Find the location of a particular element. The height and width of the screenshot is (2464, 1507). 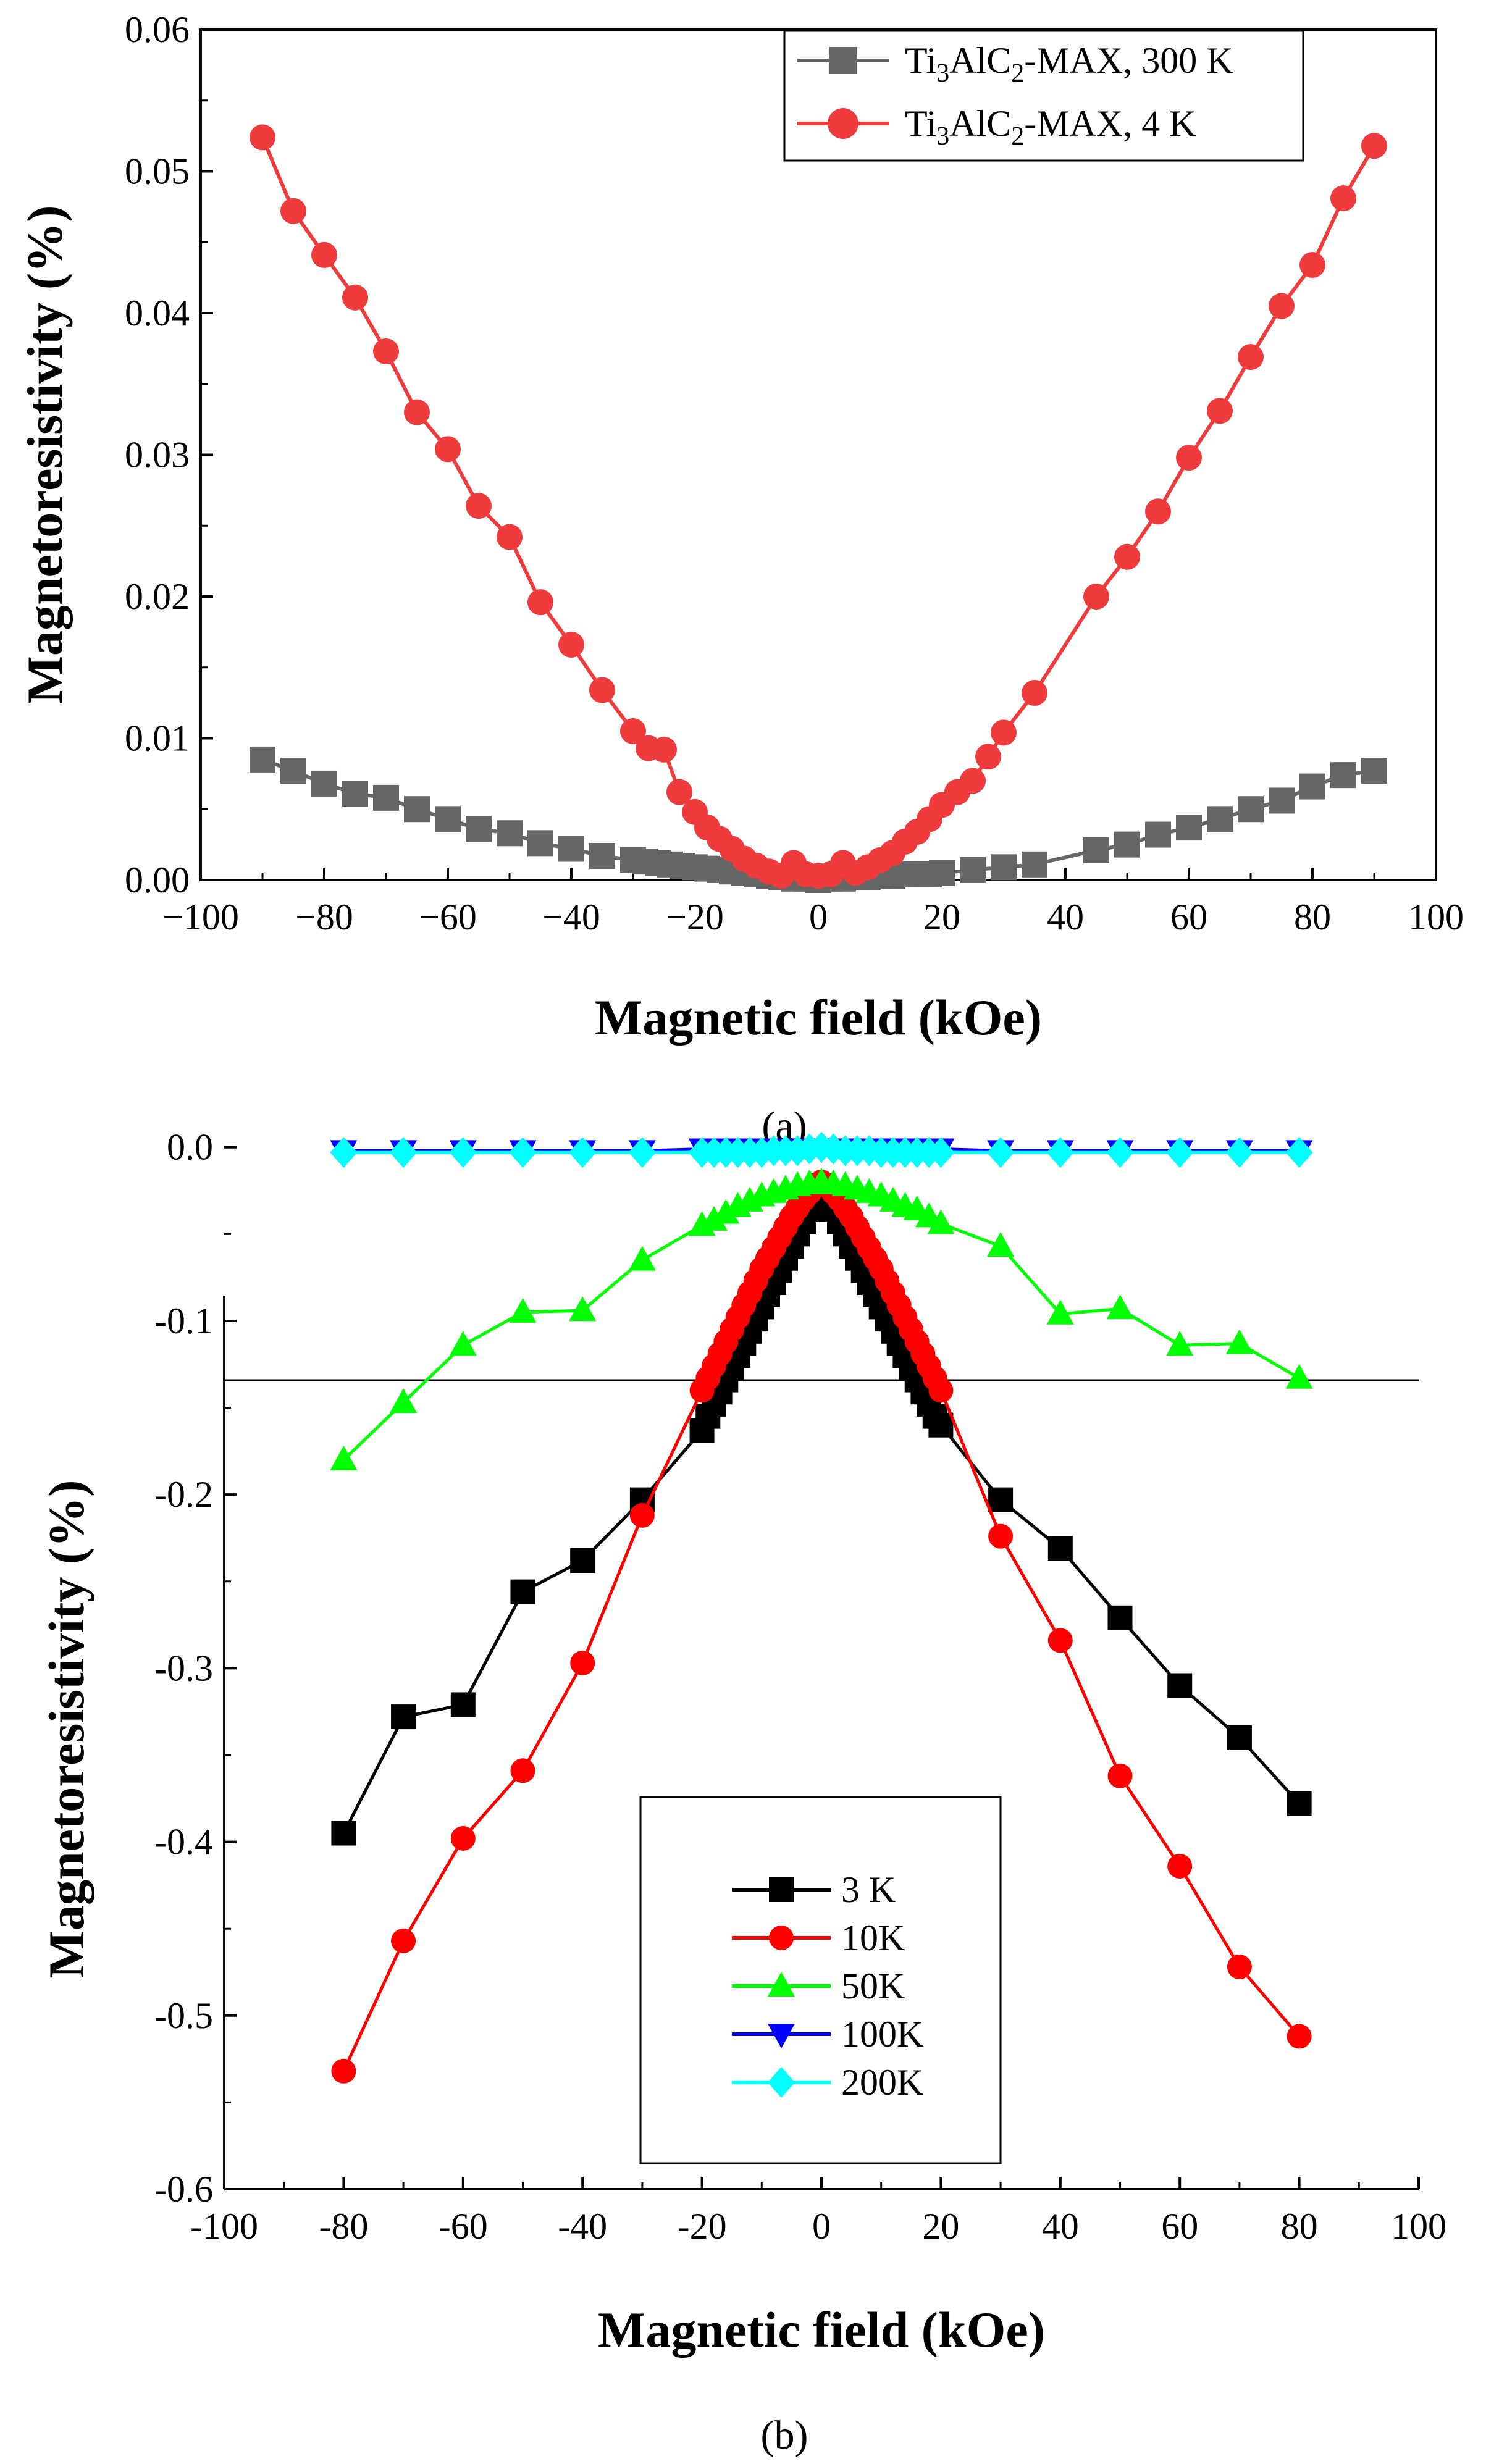

x-tick-label: −80 is located at coordinates (324, 917).